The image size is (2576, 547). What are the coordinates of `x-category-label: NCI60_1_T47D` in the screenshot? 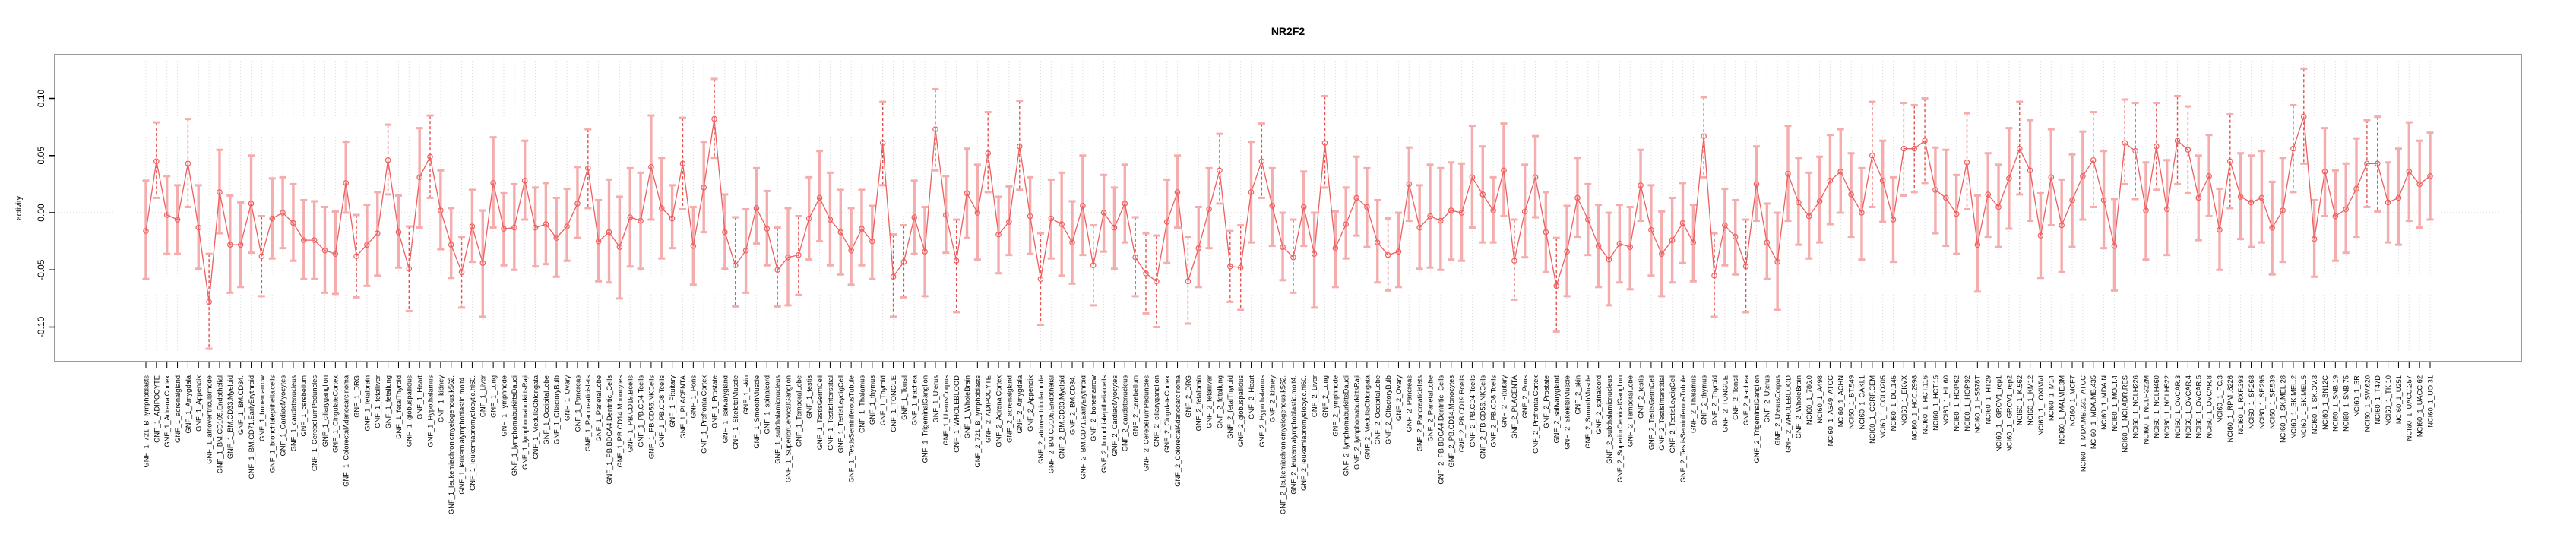 It's located at (2377, 400).